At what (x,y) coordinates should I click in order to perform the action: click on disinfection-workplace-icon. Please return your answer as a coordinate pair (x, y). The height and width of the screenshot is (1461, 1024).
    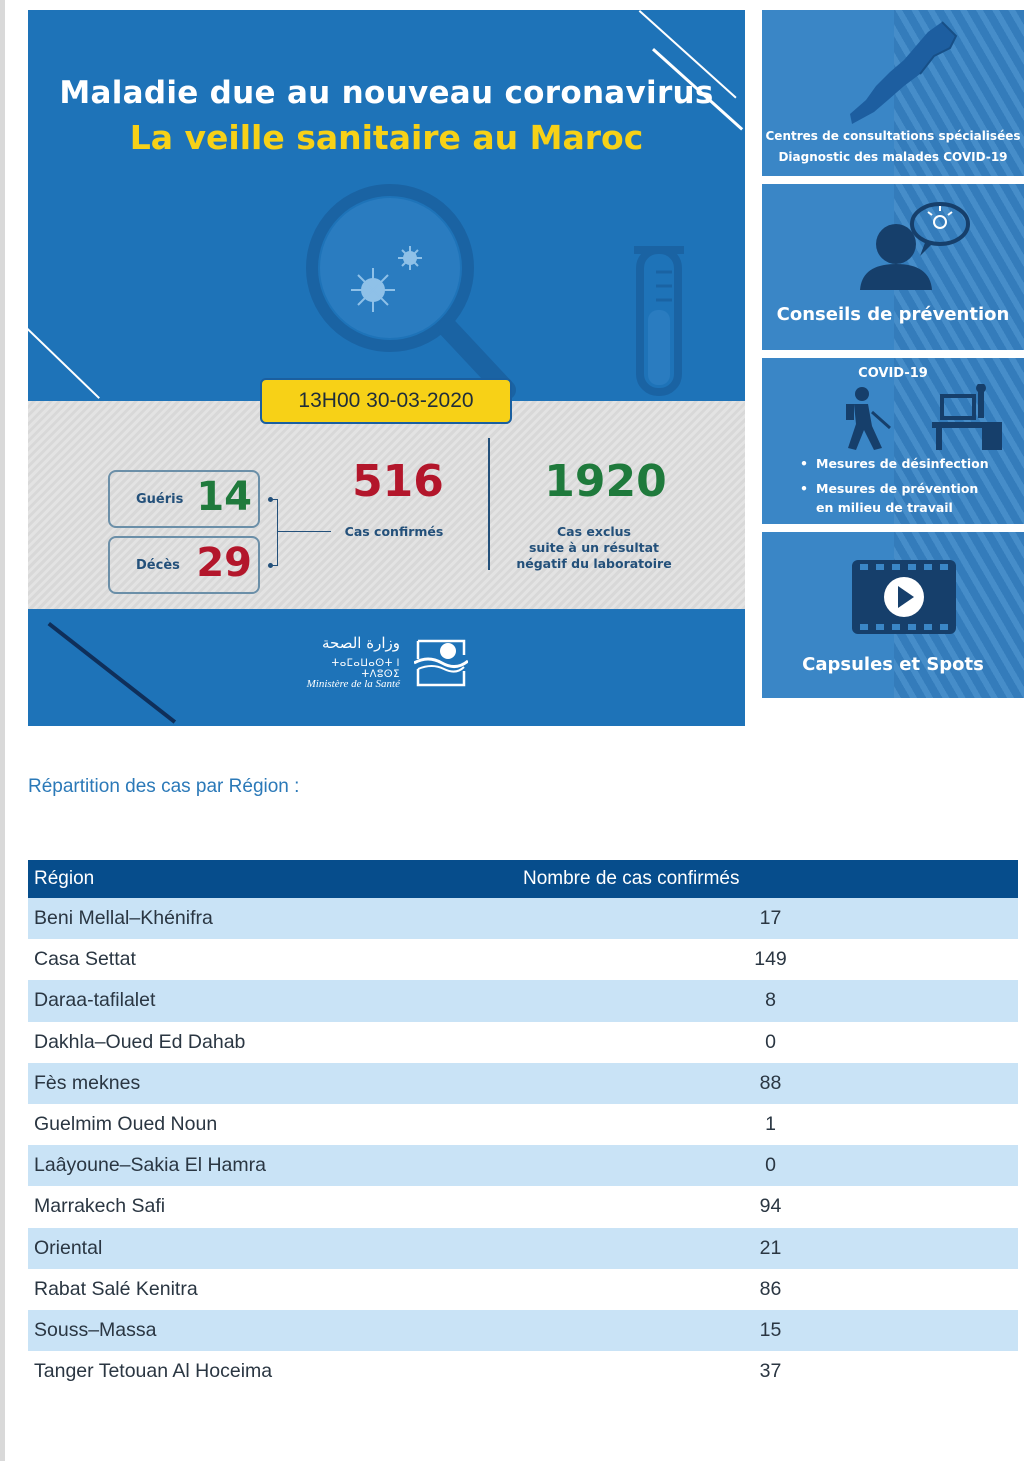
    Looking at the image, I should click on (924, 417).